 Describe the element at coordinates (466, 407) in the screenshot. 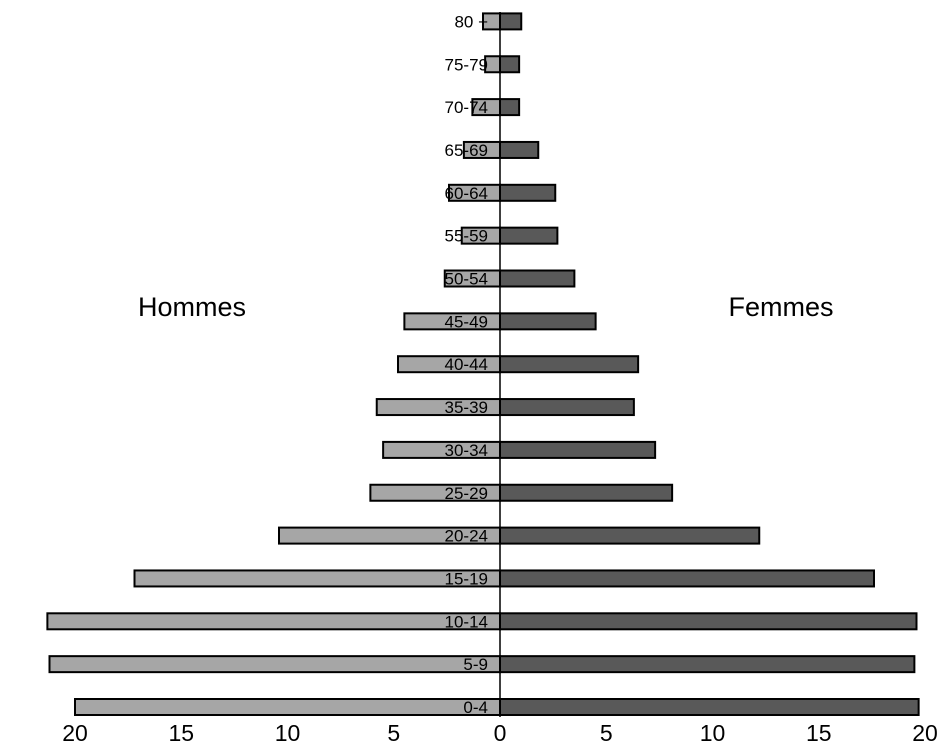

I see `age-label-35-39: 35-39` at that location.